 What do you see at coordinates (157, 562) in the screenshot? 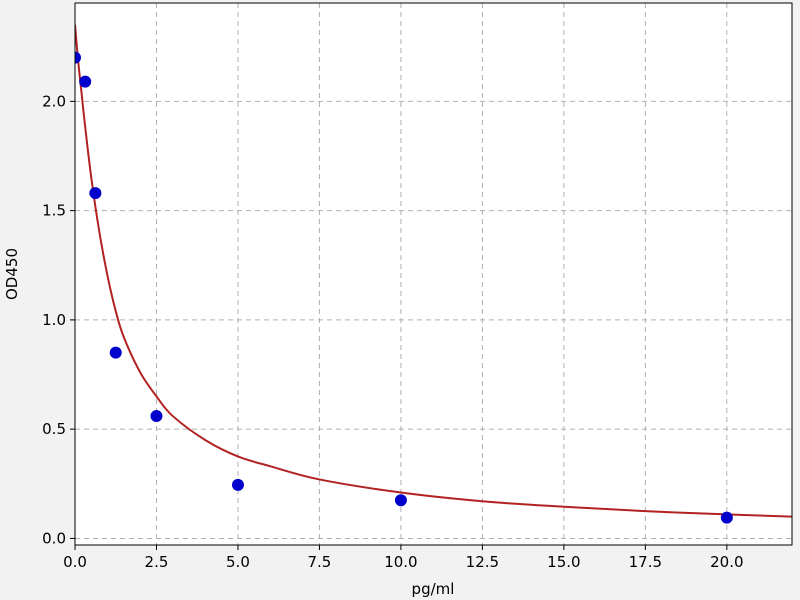
I see `x-tick-label: 2.5` at bounding box center [157, 562].